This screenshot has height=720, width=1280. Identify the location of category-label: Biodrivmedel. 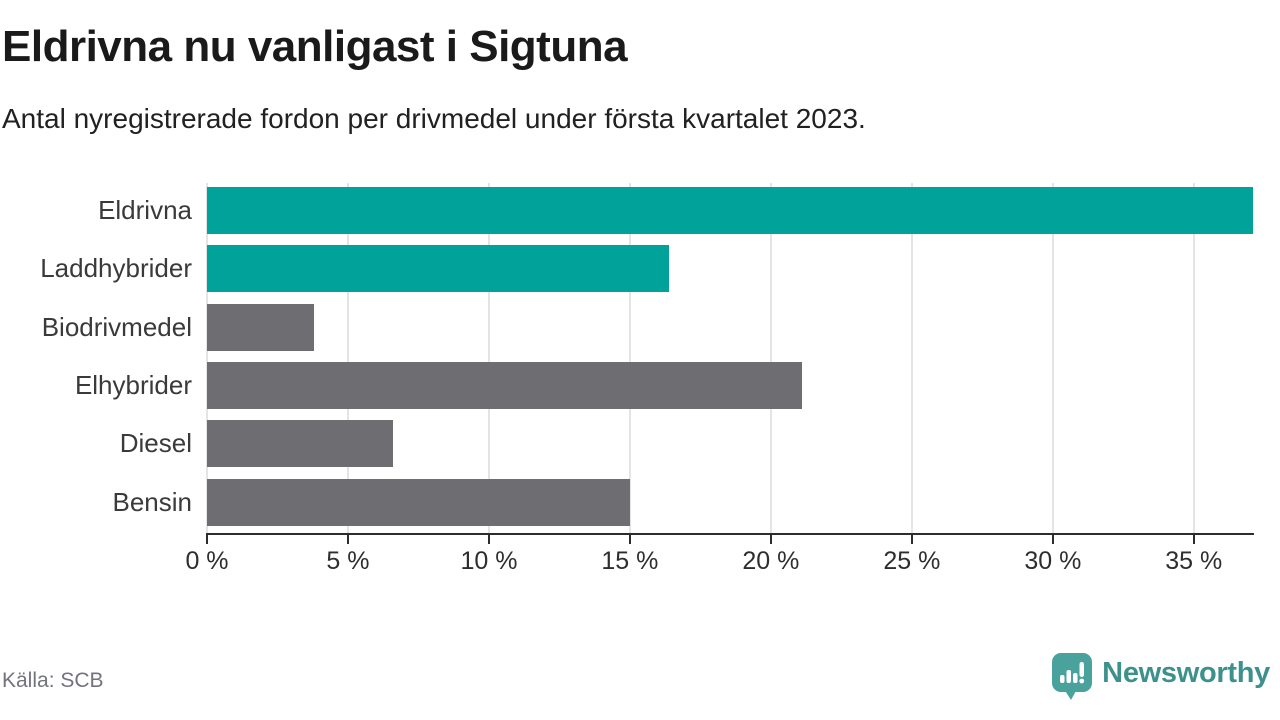
(116, 326).